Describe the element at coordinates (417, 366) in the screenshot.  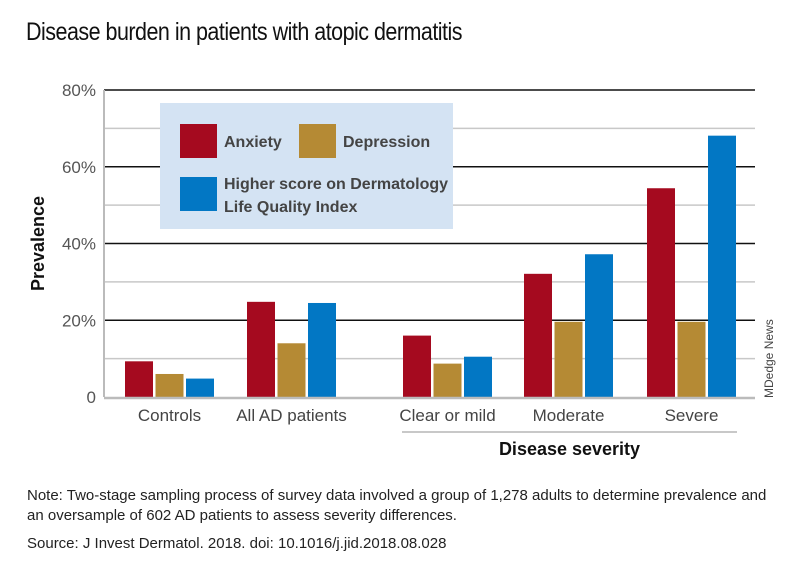
I see `bar-anxiety-clear-or-mild` at that location.